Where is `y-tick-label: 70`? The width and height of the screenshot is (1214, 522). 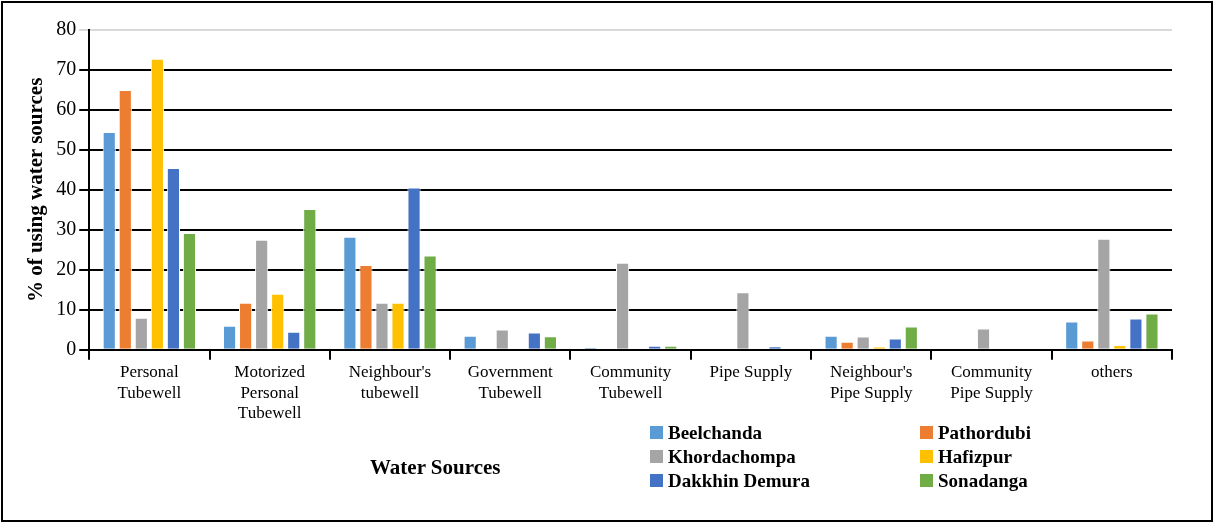 y-tick-label: 70 is located at coordinates (66, 68).